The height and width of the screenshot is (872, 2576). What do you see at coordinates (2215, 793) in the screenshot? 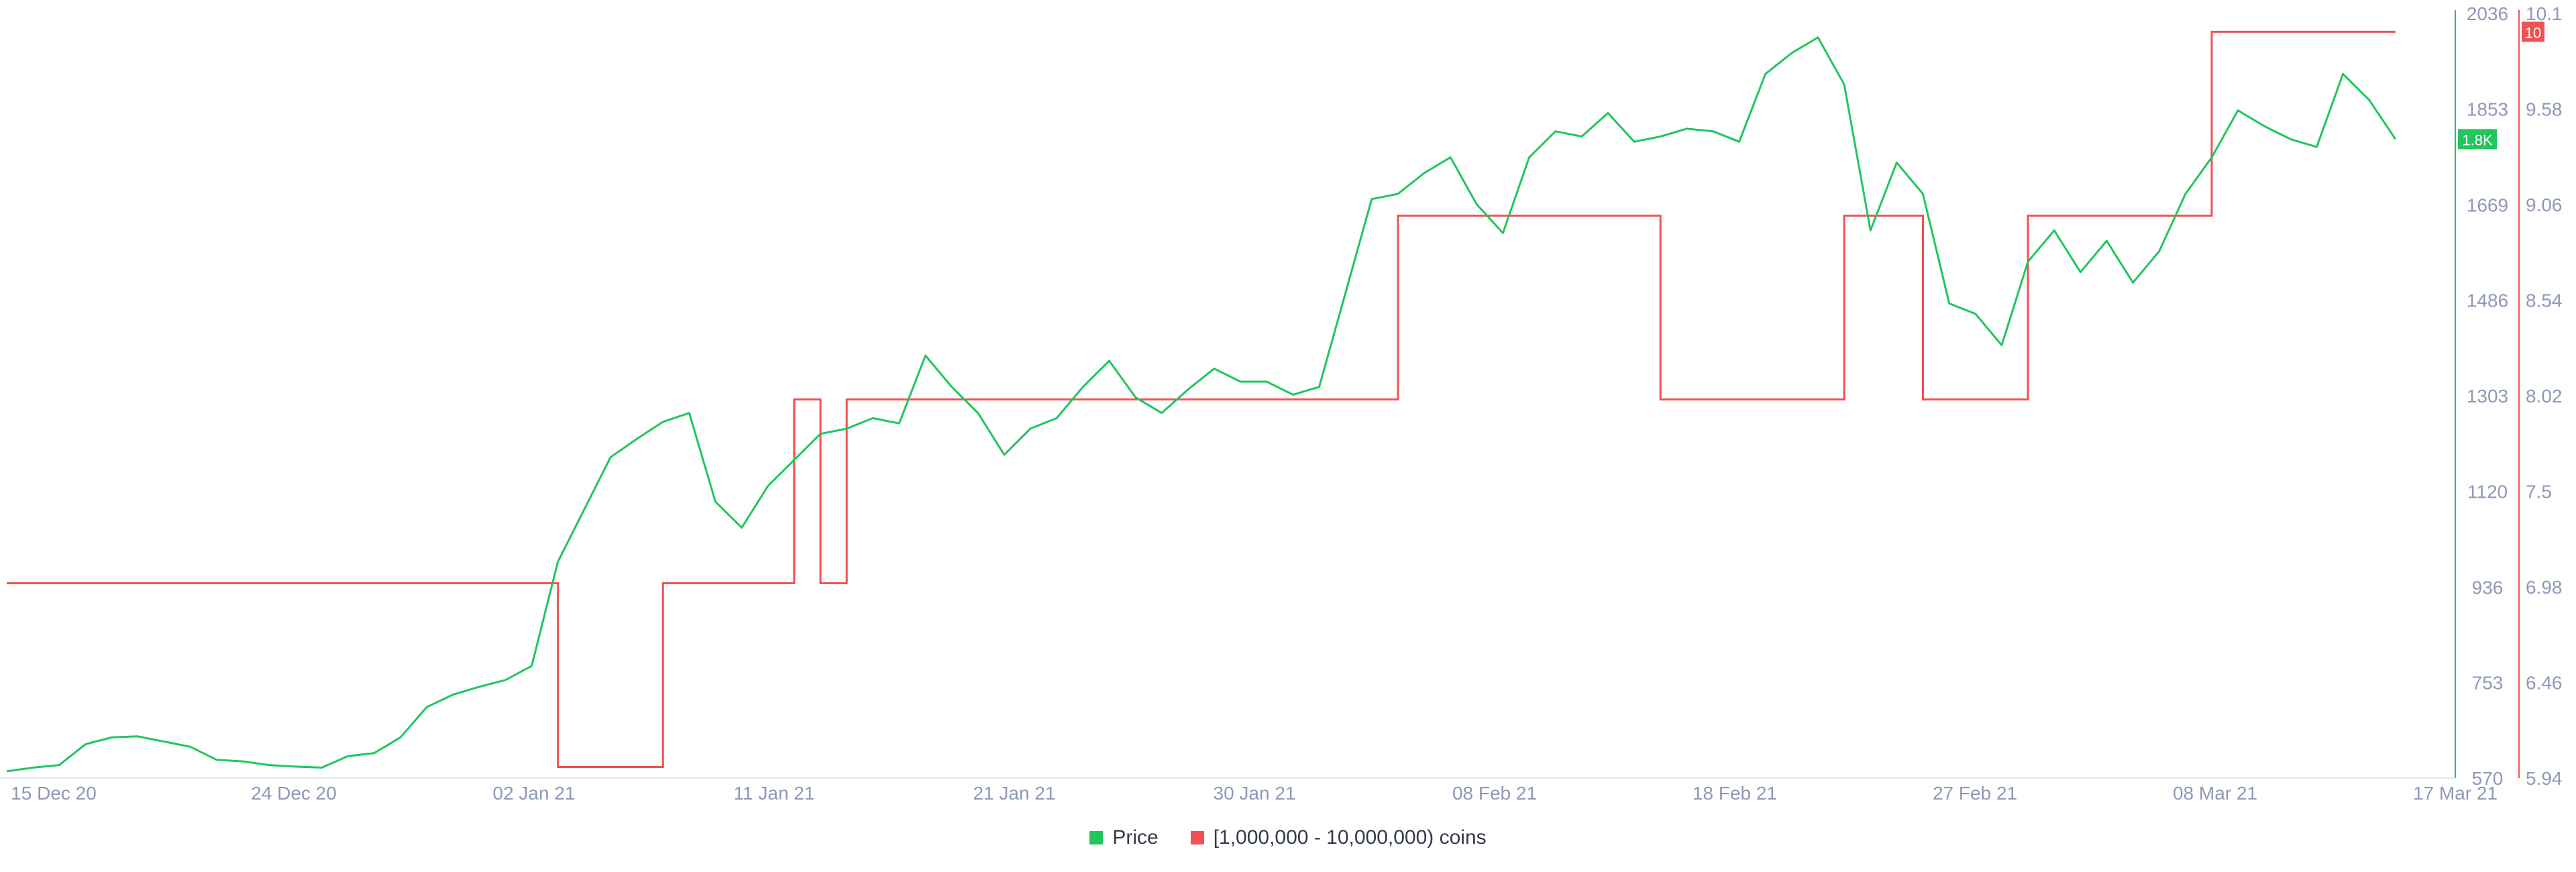
I see `x-tick-label: 08 Mar 21` at bounding box center [2215, 793].